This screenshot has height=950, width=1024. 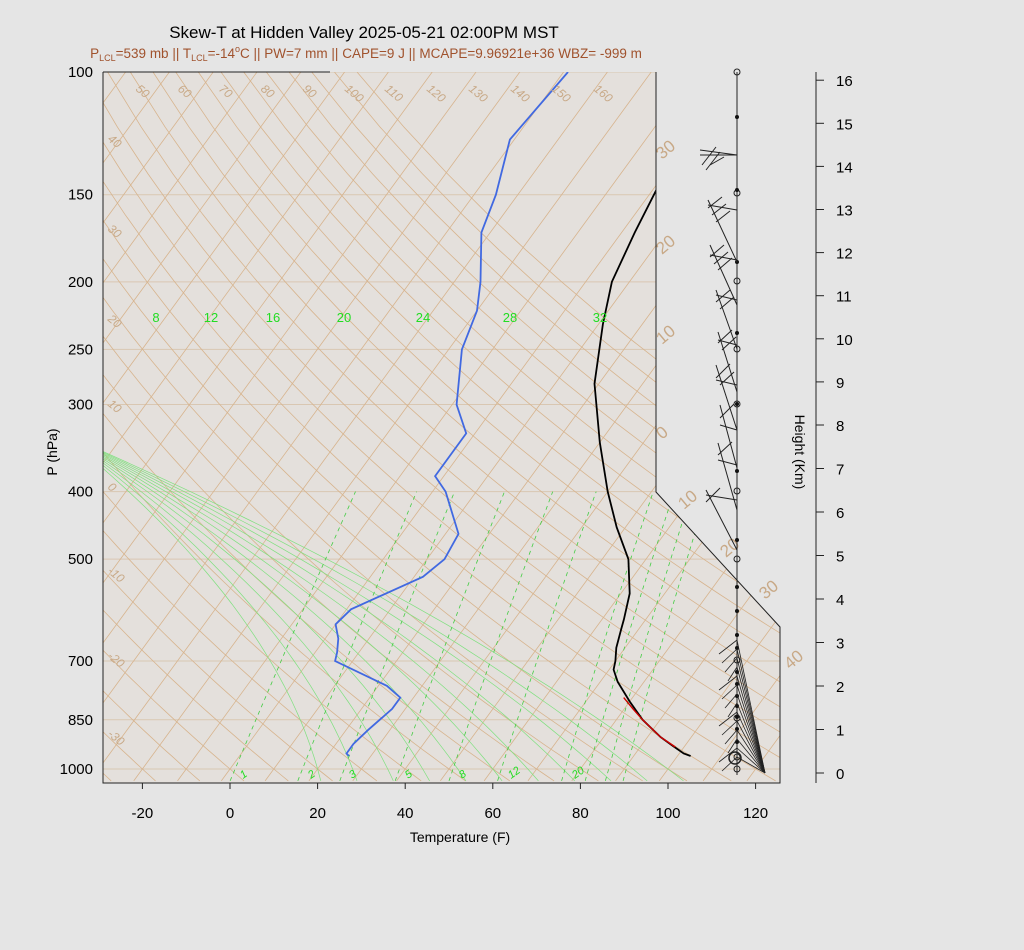 I want to click on height-tick-label: 11, so click(x=844, y=297).